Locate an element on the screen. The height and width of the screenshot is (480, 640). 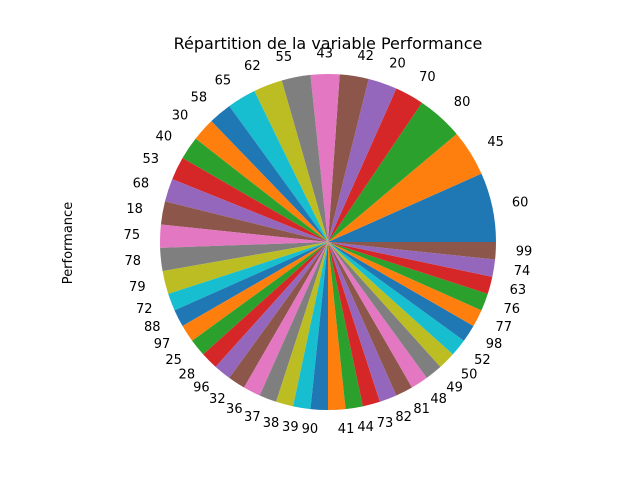
pie-label-96: 96 is located at coordinates (201, 388).